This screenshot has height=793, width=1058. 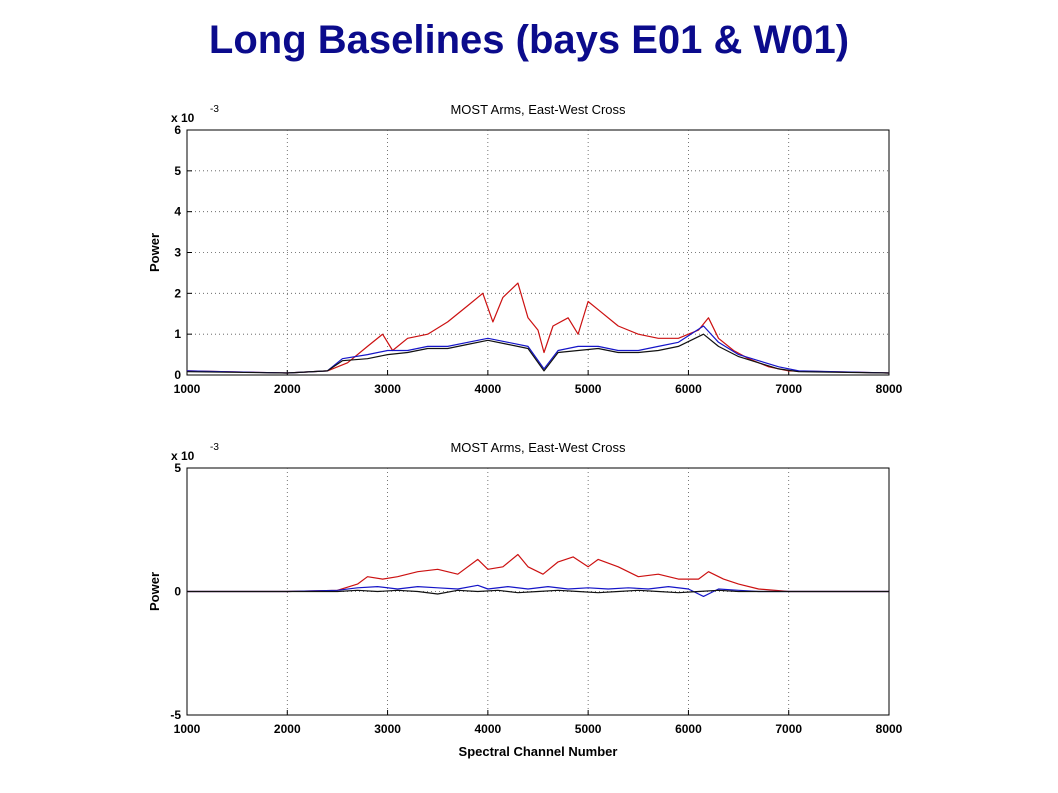 I want to click on y-tick-label: 6, so click(x=177, y=130).